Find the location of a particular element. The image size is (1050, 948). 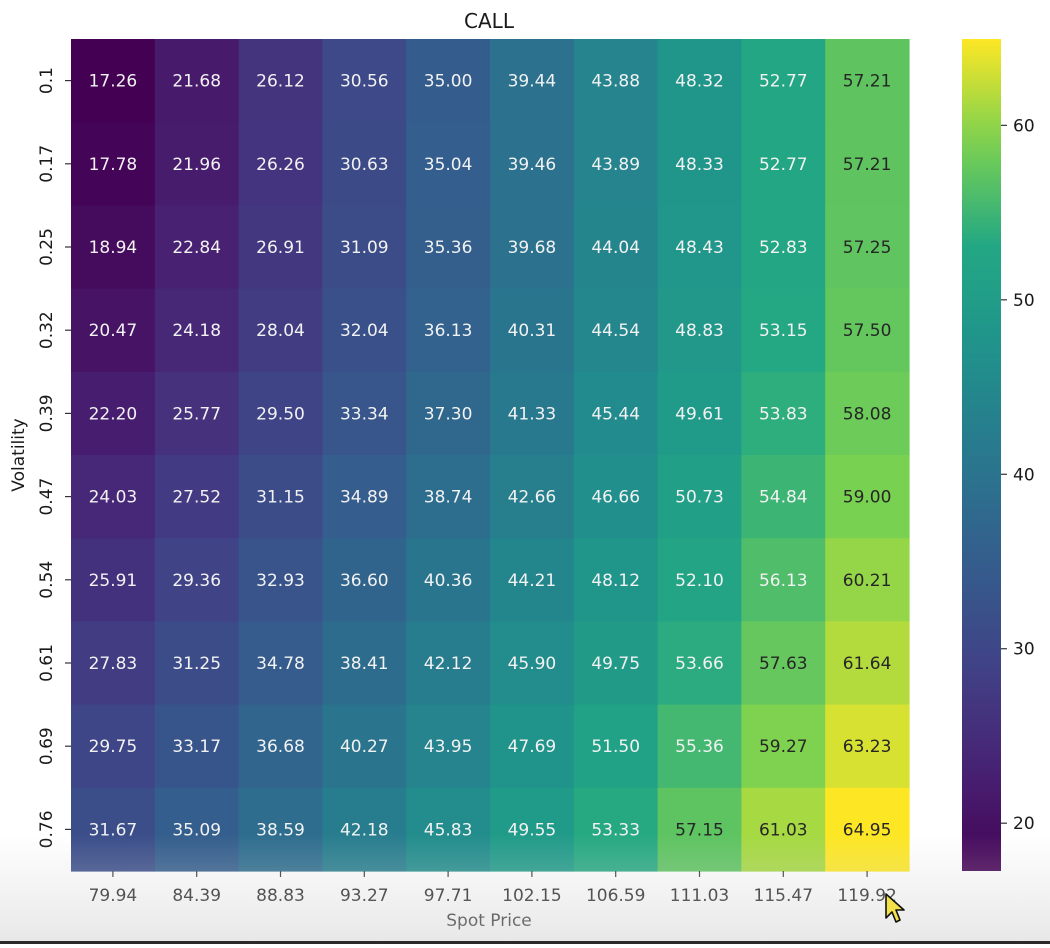

cell-value-label: 57.50 is located at coordinates (867, 331).